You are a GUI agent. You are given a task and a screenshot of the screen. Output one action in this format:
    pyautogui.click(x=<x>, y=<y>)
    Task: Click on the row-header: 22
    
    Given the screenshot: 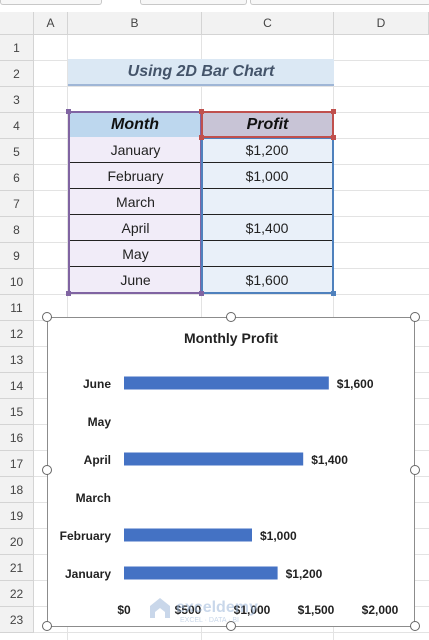 What is the action you would take?
    pyautogui.click(x=17, y=594)
    